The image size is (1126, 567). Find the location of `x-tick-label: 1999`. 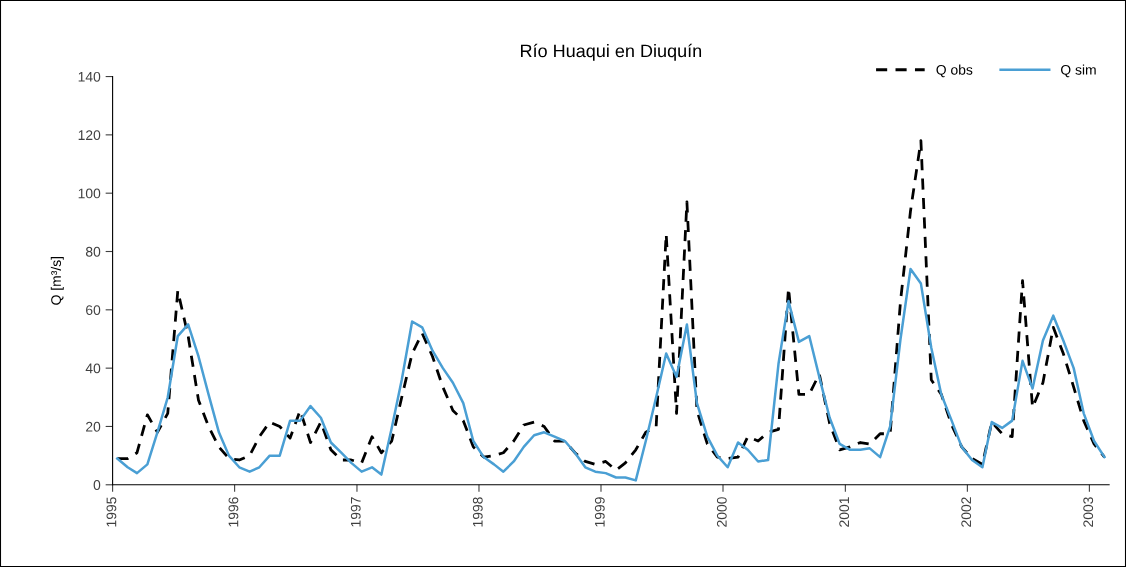

x-tick-label: 1999 is located at coordinates (599, 512).